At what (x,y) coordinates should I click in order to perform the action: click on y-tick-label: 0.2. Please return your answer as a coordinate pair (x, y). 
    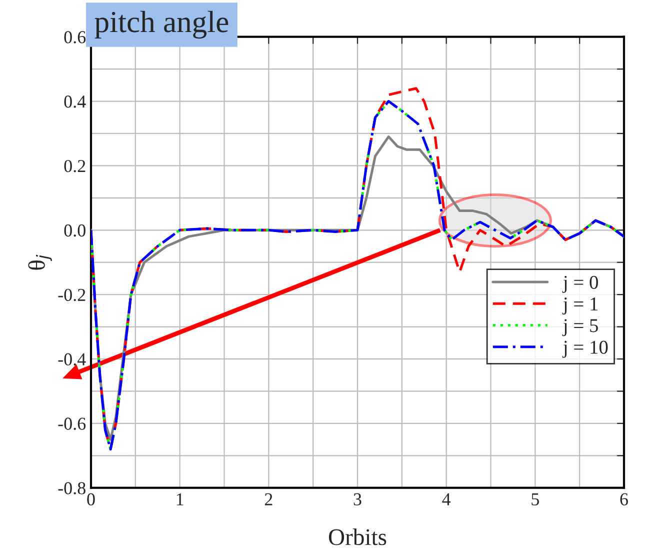
    Looking at the image, I should click on (75, 166).